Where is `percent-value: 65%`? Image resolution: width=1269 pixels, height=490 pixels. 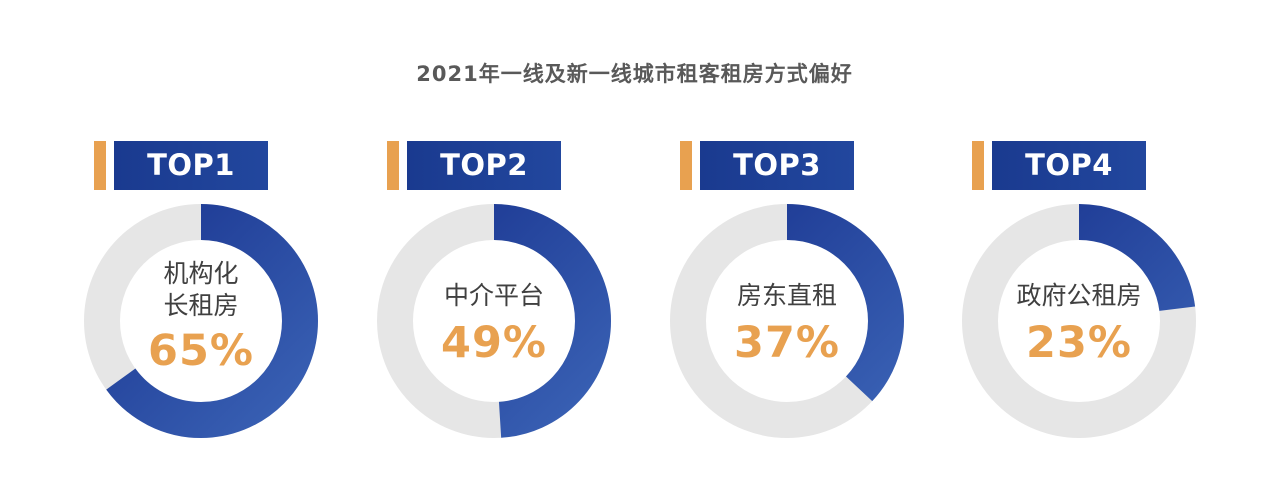 percent-value: 65% is located at coordinates (201, 351).